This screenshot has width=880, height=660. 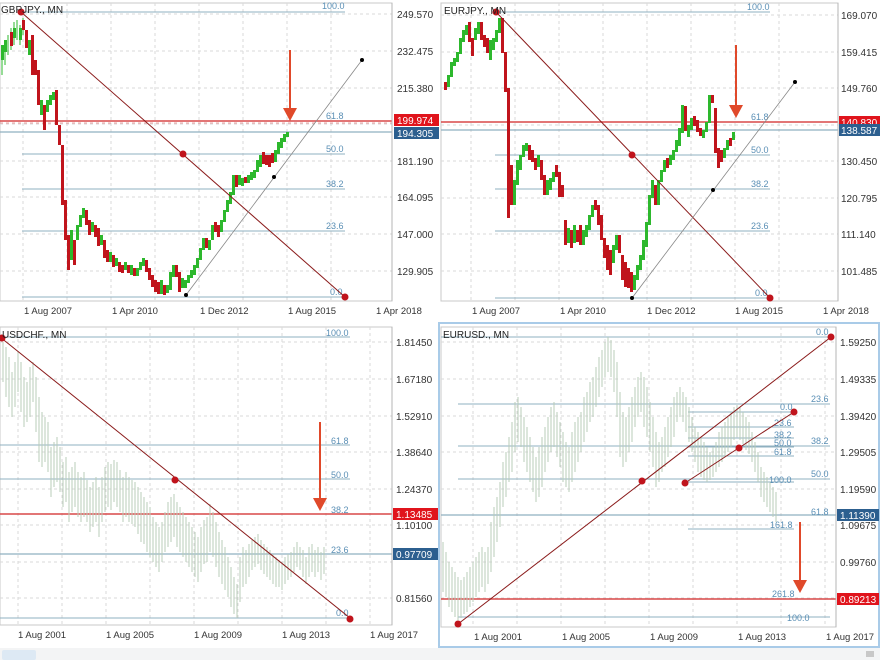 What do you see at coordinates (783, 594) in the screenshot?
I see `svg-text: 261.8` at bounding box center [783, 594].